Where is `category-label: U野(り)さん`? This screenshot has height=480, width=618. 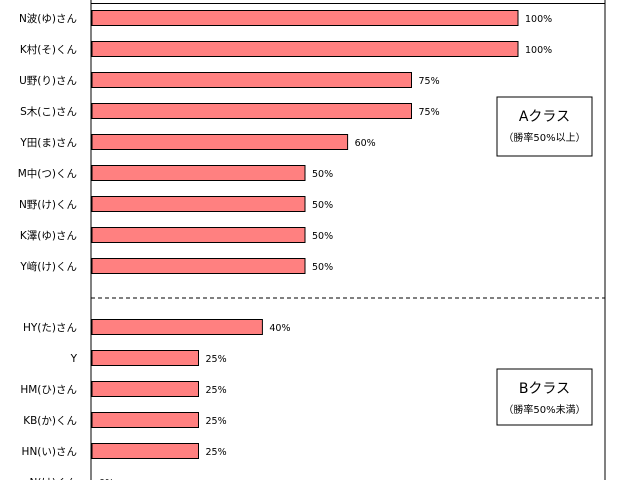 category-label: U野(り)さん is located at coordinates (48, 81).